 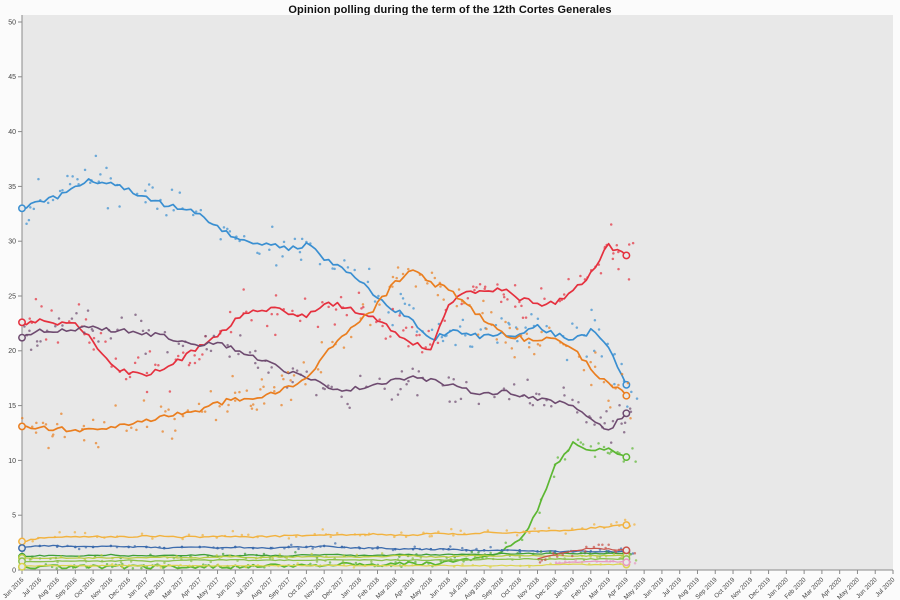 I want to click on series-pink-line, so click(x=591, y=562).